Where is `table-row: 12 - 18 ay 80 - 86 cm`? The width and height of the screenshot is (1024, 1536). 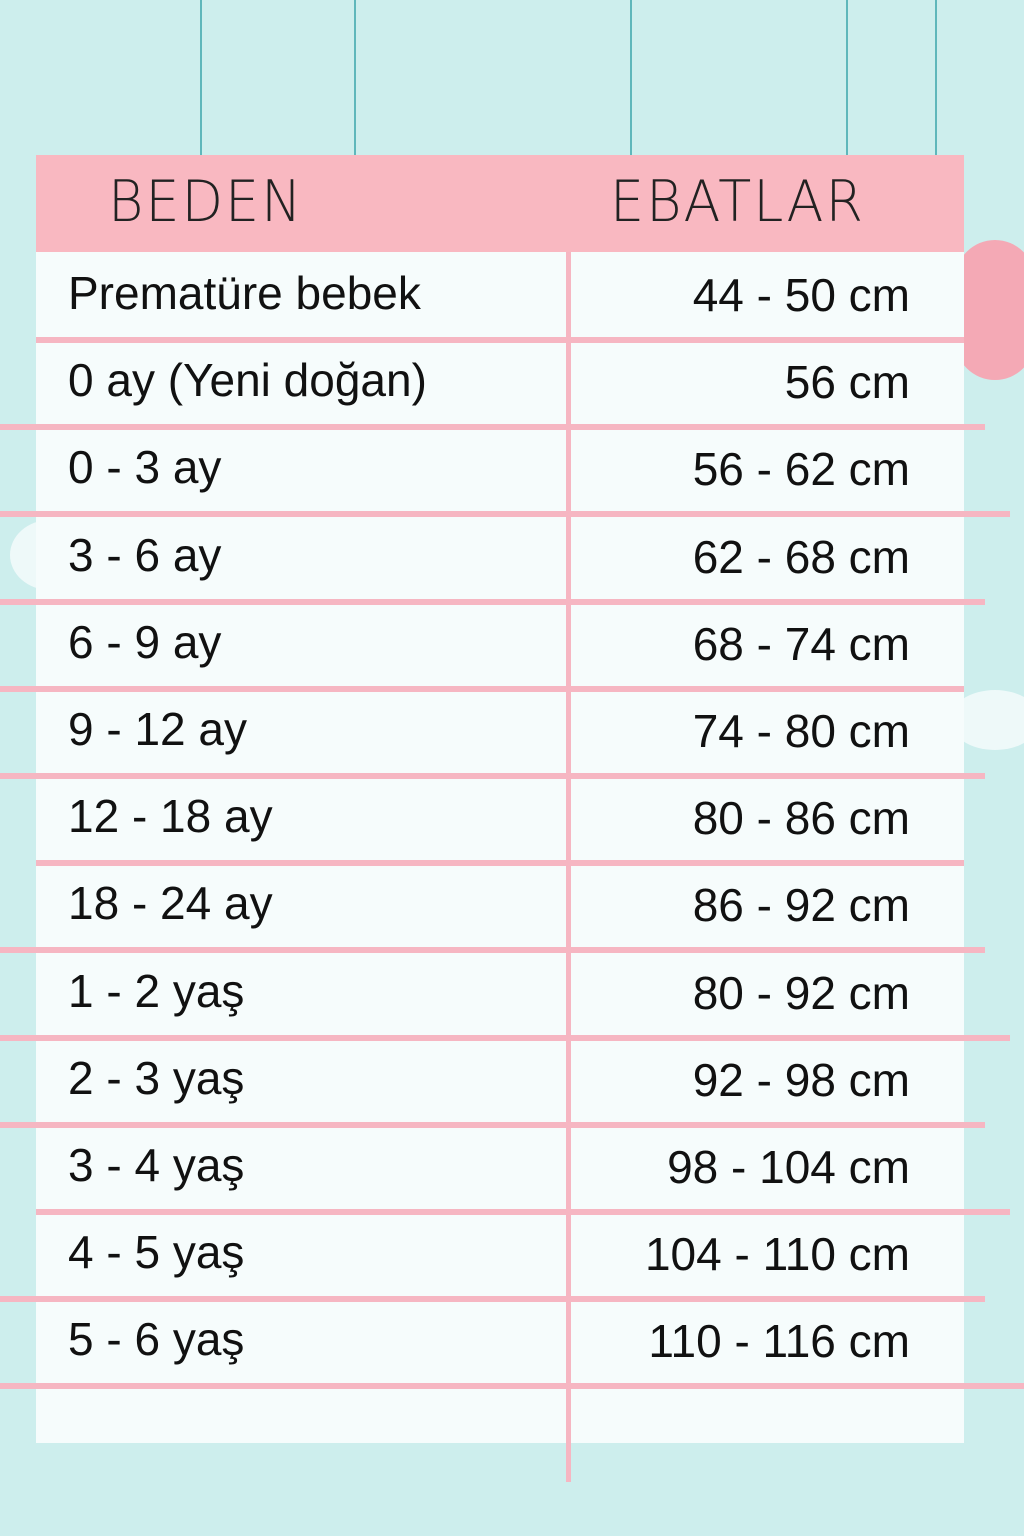 table-row: 12 - 18 ay 80 - 86 cm is located at coordinates (500, 818).